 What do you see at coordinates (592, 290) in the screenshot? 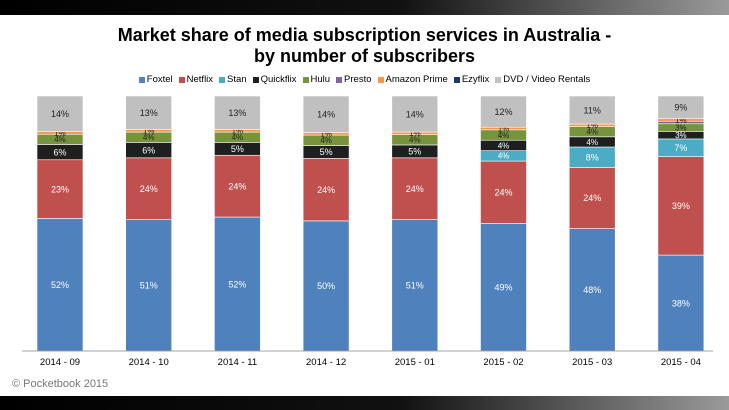
I see `data-label-foxtel-6: 48%` at bounding box center [592, 290].